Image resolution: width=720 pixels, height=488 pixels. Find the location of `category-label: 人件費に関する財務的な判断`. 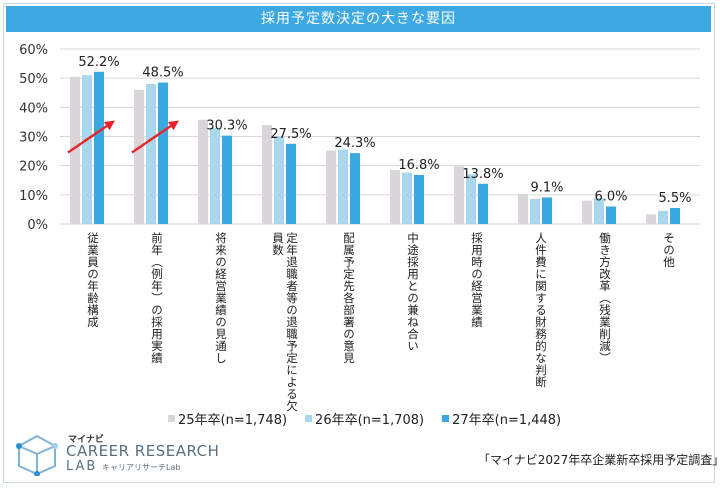

category-label: 人件費に関する財務的な判断 is located at coordinates (541, 310).